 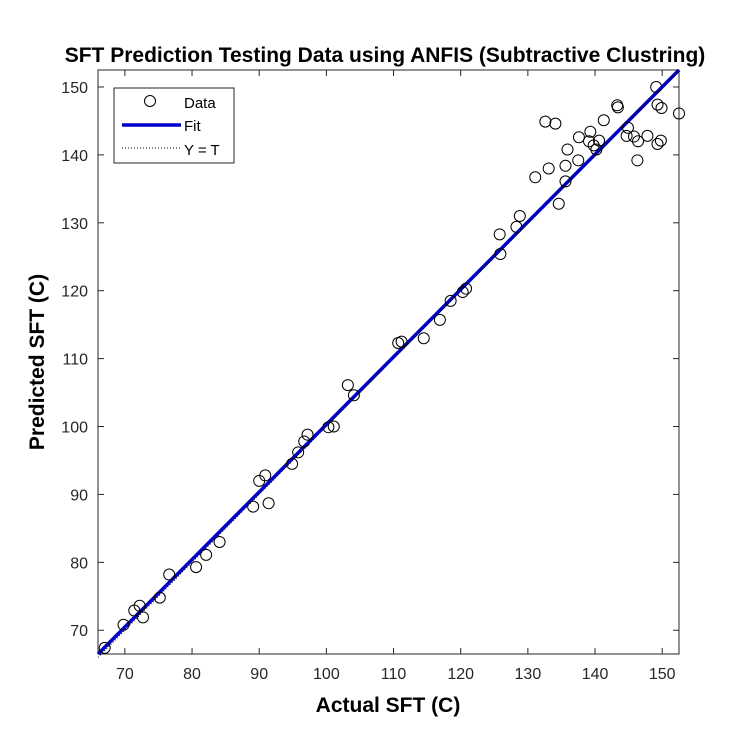 What do you see at coordinates (37, 362) in the screenshot?
I see `y-axis-label: Predicted SFT (C)` at bounding box center [37, 362].